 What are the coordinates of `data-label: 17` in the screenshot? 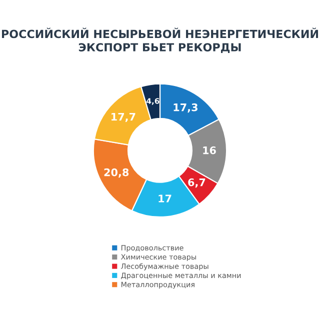 It's located at (165, 198).